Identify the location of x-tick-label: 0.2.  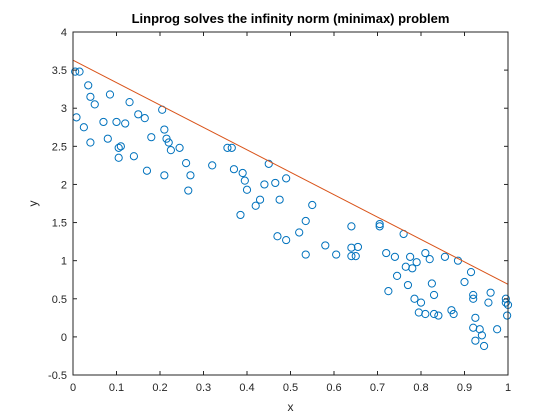
(159, 388).